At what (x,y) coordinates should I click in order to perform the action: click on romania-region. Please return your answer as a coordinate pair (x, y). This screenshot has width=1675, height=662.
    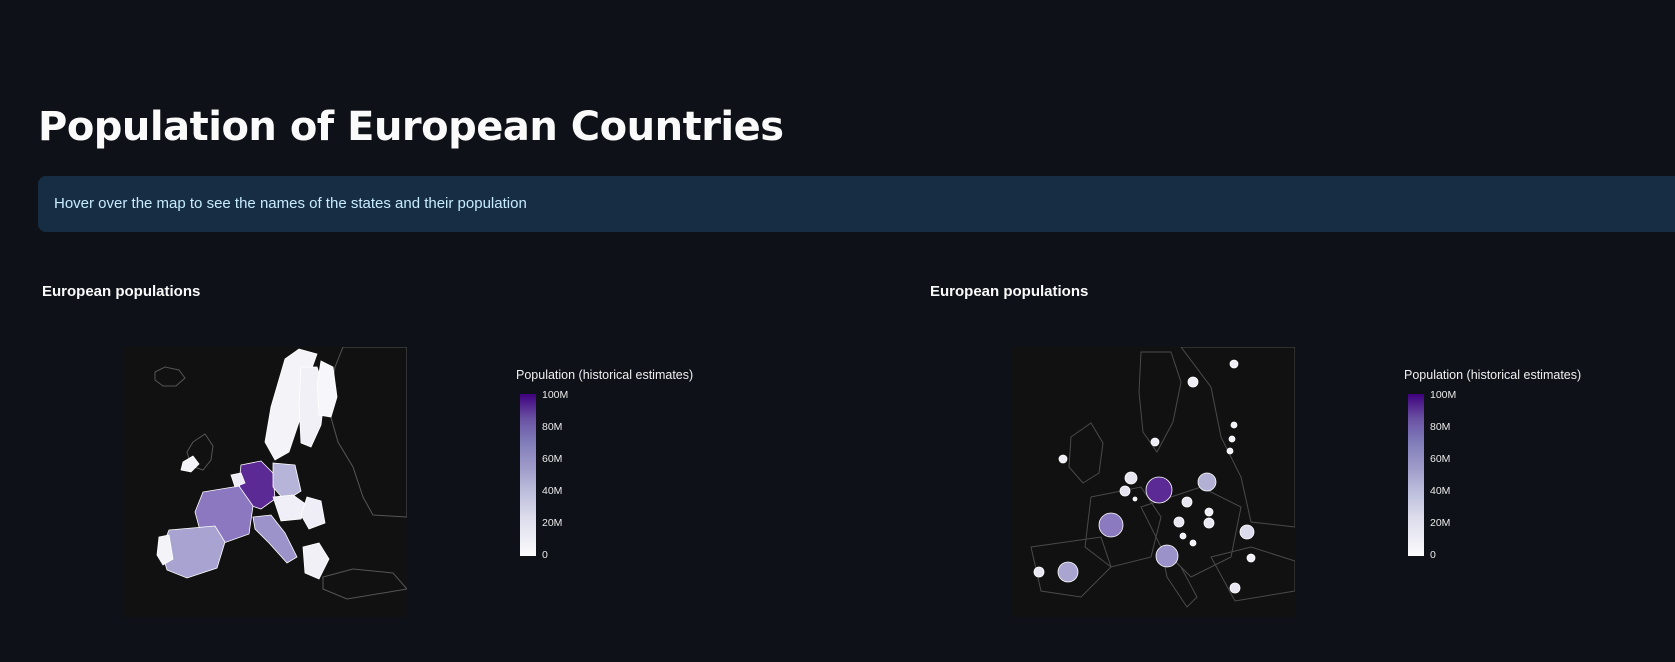
    Looking at the image, I should click on (313, 513).